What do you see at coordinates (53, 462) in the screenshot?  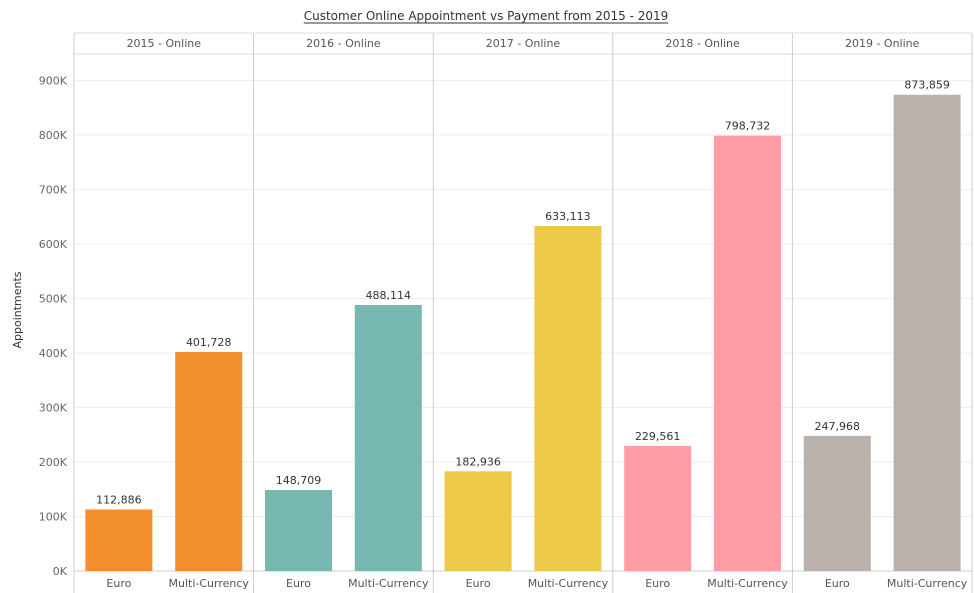 I see `y-tick-label: 200K` at bounding box center [53, 462].